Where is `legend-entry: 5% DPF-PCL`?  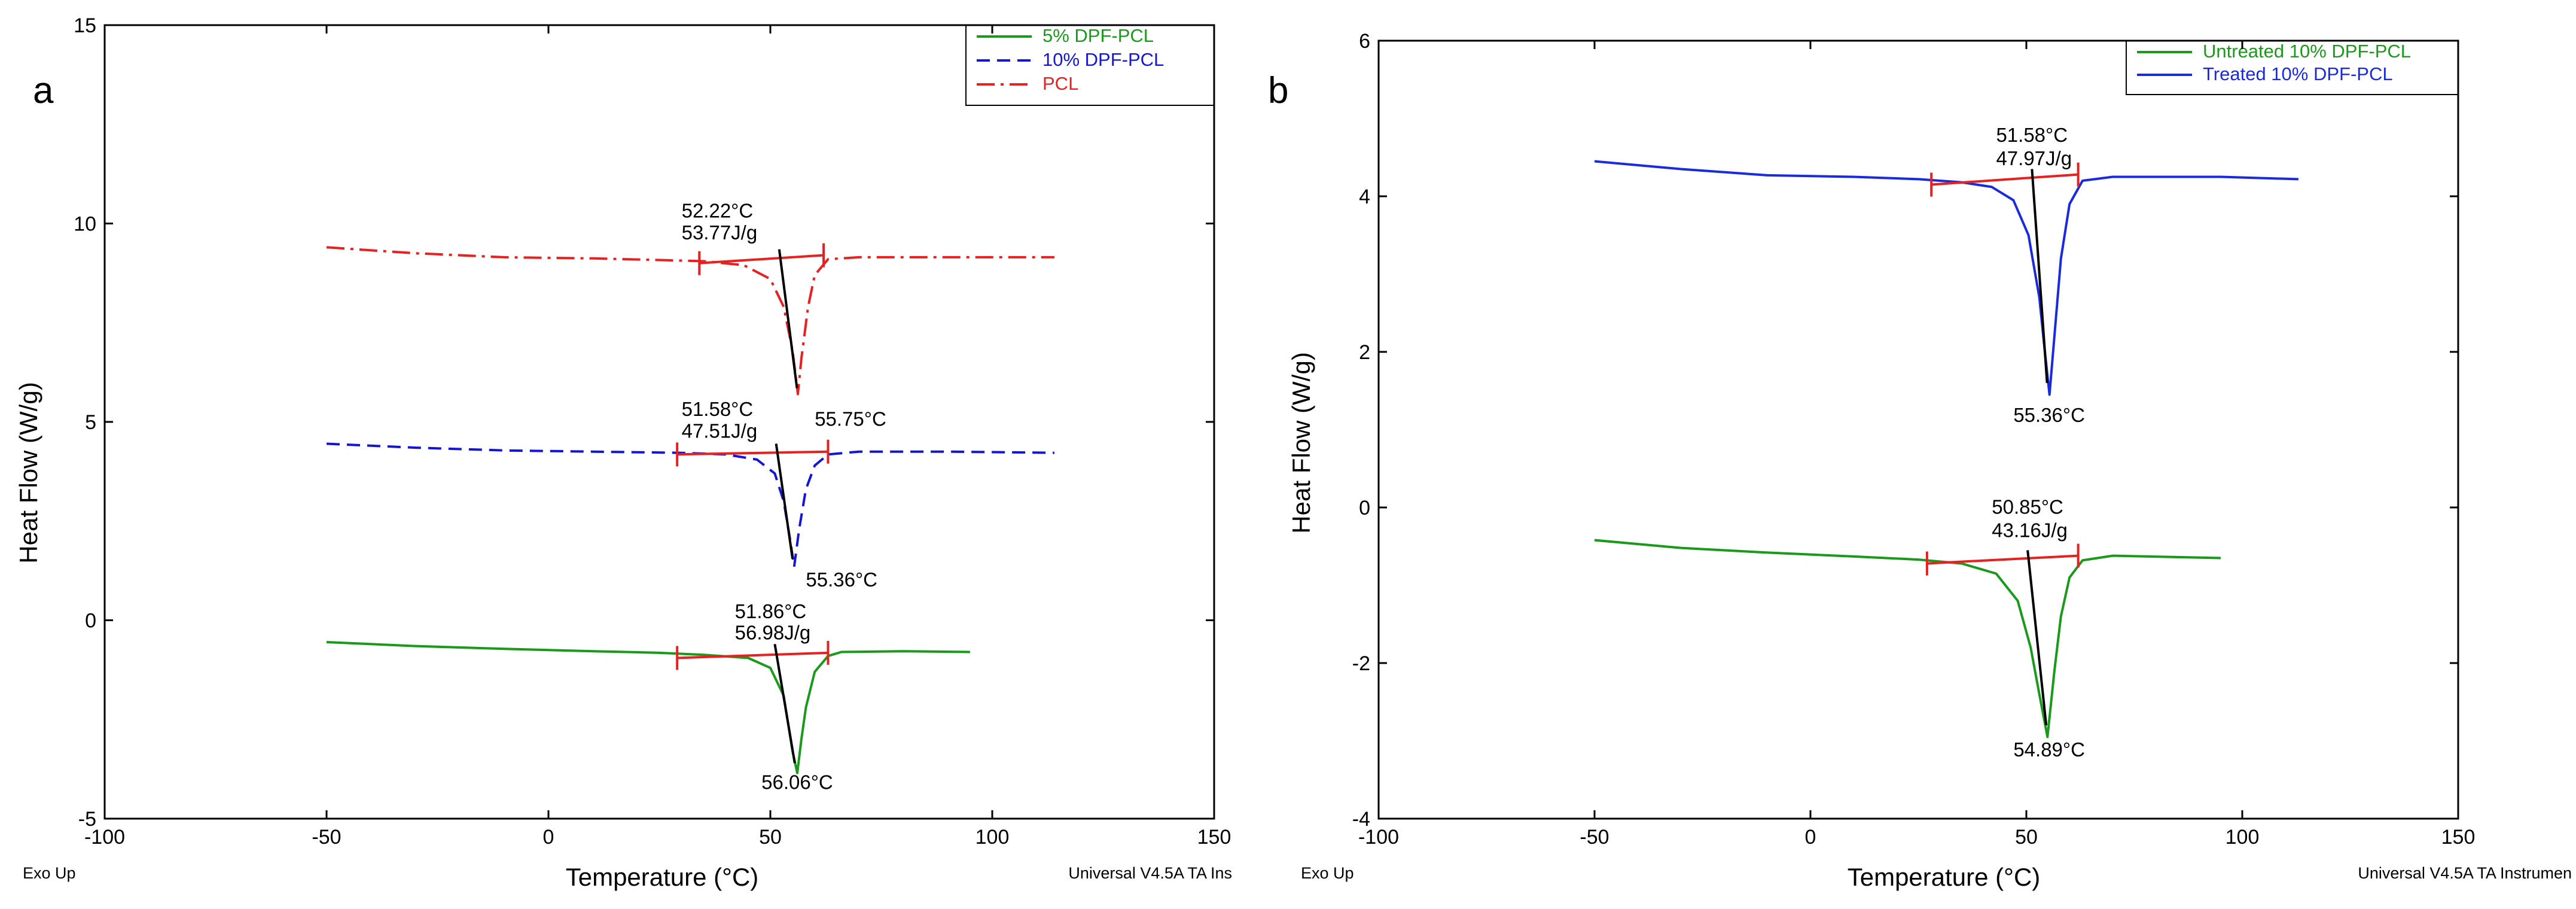 legend-entry: 5% DPF-PCL is located at coordinates (1098, 35).